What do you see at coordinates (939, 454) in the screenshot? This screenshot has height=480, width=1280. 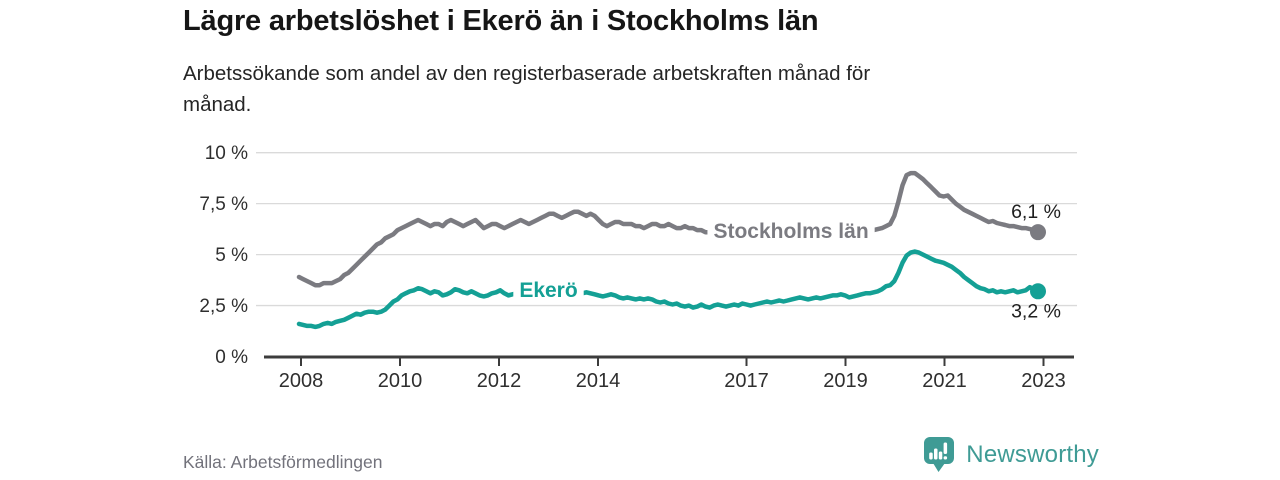 I see `newsworthy-logo-icon` at bounding box center [939, 454].